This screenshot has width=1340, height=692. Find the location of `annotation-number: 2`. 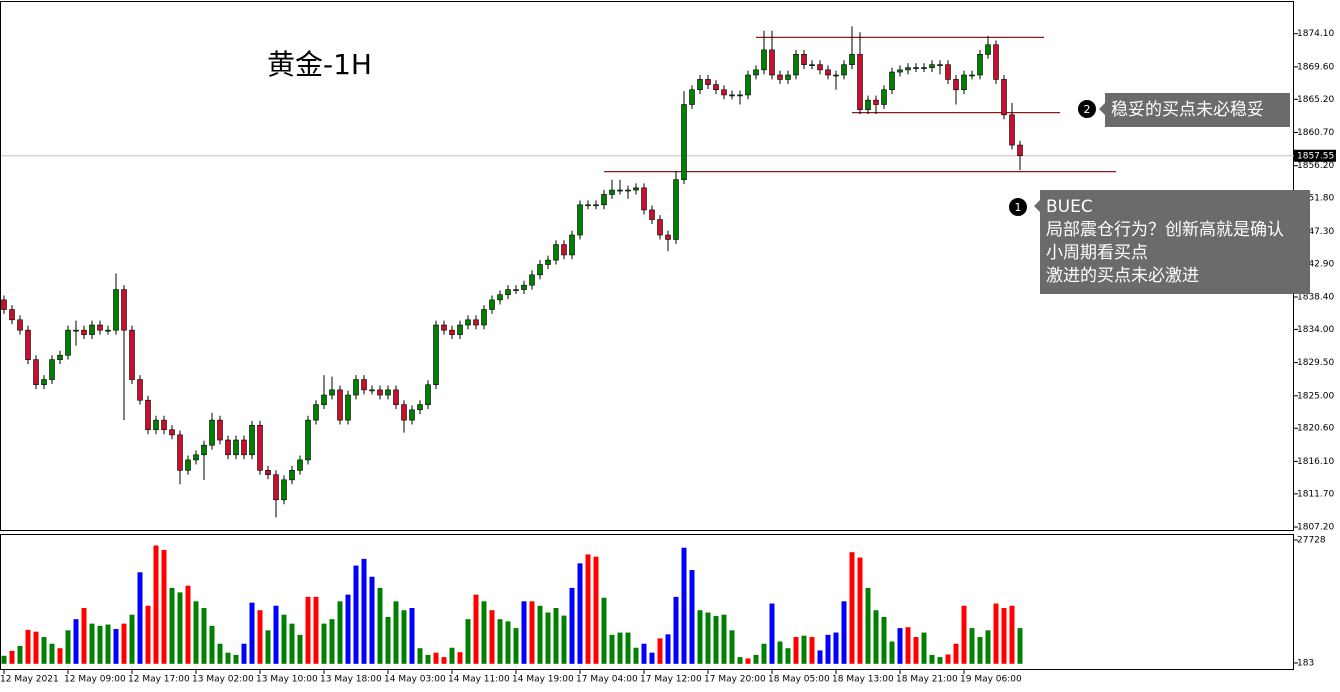

annotation-number: 2 is located at coordinates (1087, 109).